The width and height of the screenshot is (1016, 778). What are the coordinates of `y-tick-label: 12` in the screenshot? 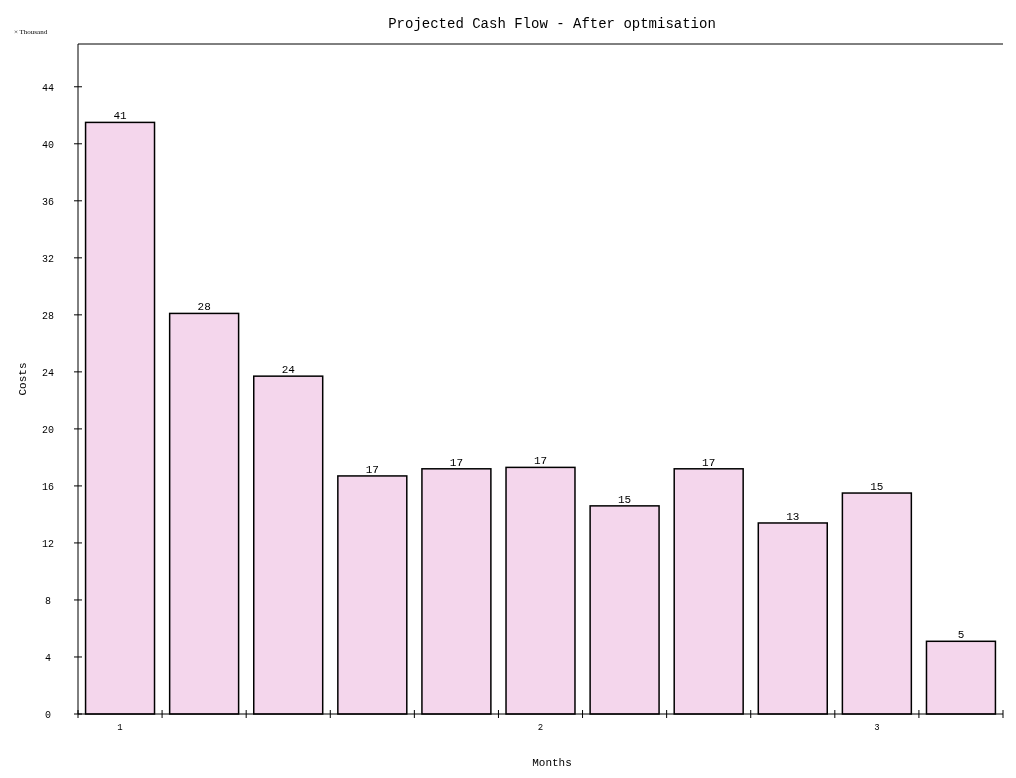 It's located at (48, 544).